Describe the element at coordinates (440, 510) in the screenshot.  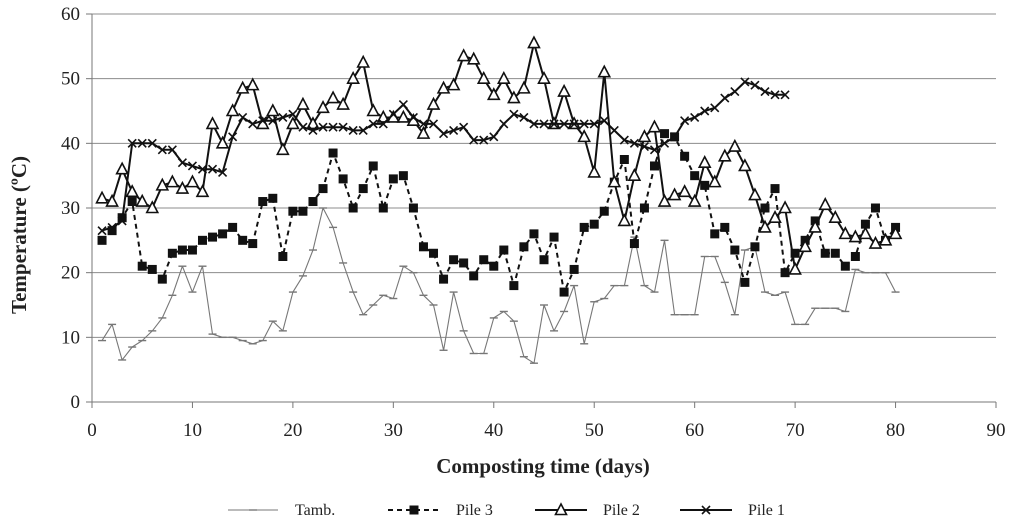
I see `legend-item-pile-3: Pile 3` at that location.